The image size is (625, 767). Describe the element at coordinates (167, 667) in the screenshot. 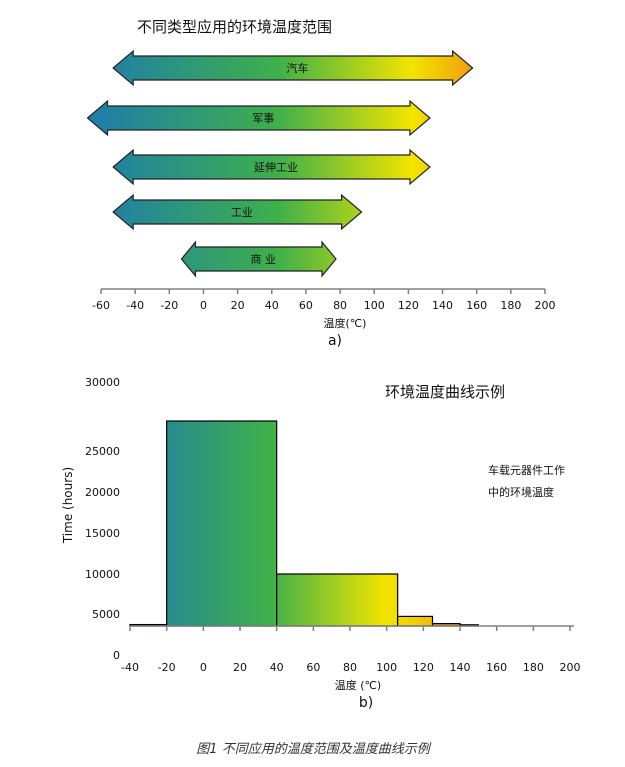

I see `bar-x-tick-label: -20` at that location.